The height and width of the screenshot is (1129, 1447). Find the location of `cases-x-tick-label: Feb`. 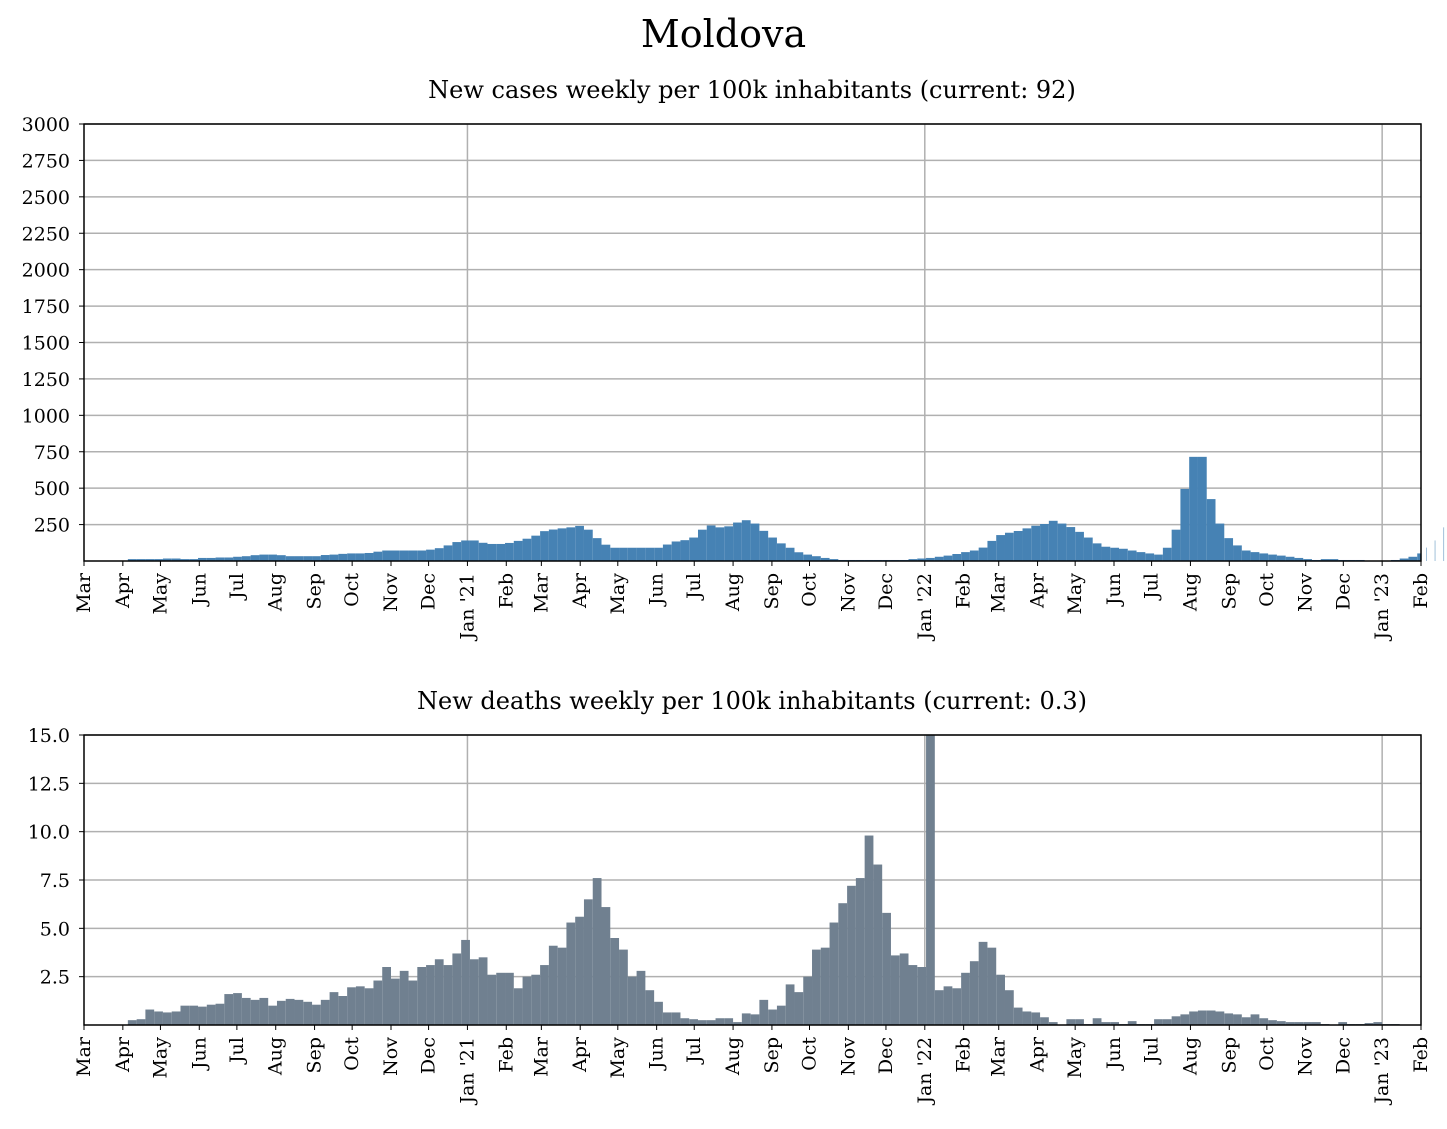

cases-x-tick-label: Feb is located at coordinates (506, 591).